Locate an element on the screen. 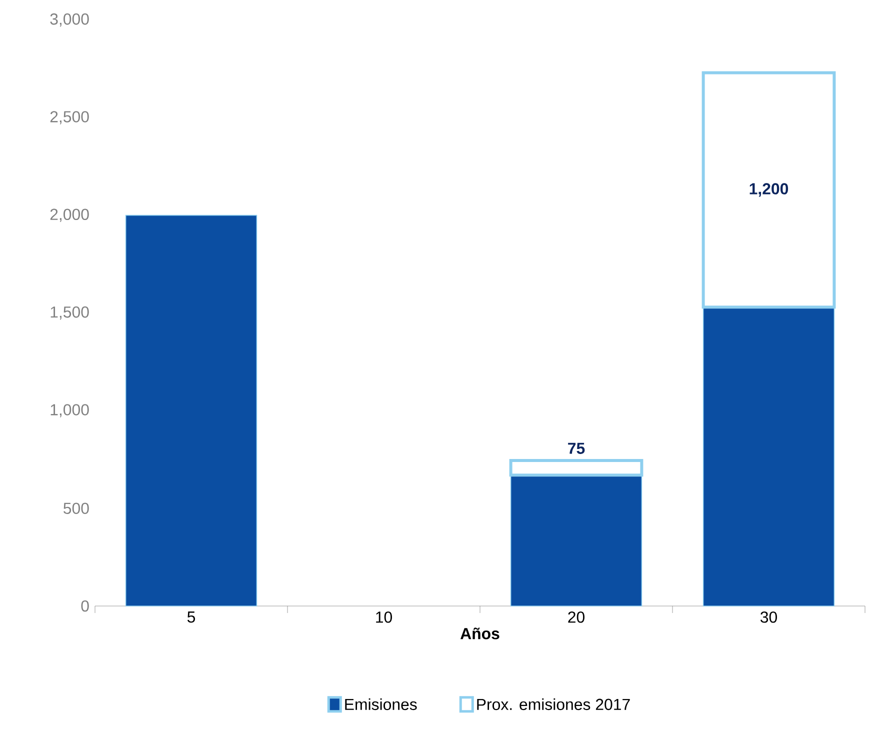  x-tick-label: 10 is located at coordinates (384, 617).